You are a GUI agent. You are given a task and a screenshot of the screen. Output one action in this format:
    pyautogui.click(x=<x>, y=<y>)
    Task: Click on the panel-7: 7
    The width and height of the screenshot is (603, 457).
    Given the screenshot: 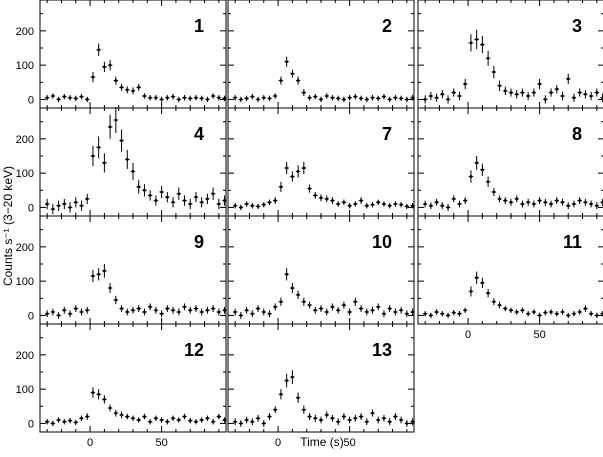 What is the action you would take?
    pyautogui.click(x=321, y=162)
    